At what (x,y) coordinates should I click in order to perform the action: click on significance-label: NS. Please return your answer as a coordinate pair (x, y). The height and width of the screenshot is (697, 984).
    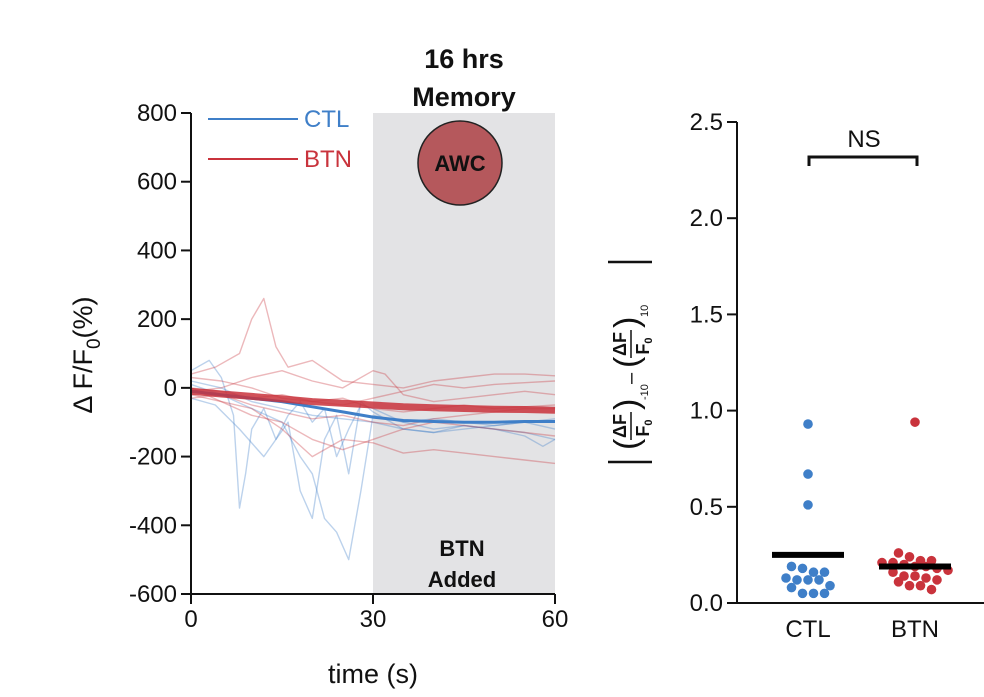
    Looking at the image, I should click on (863, 139).